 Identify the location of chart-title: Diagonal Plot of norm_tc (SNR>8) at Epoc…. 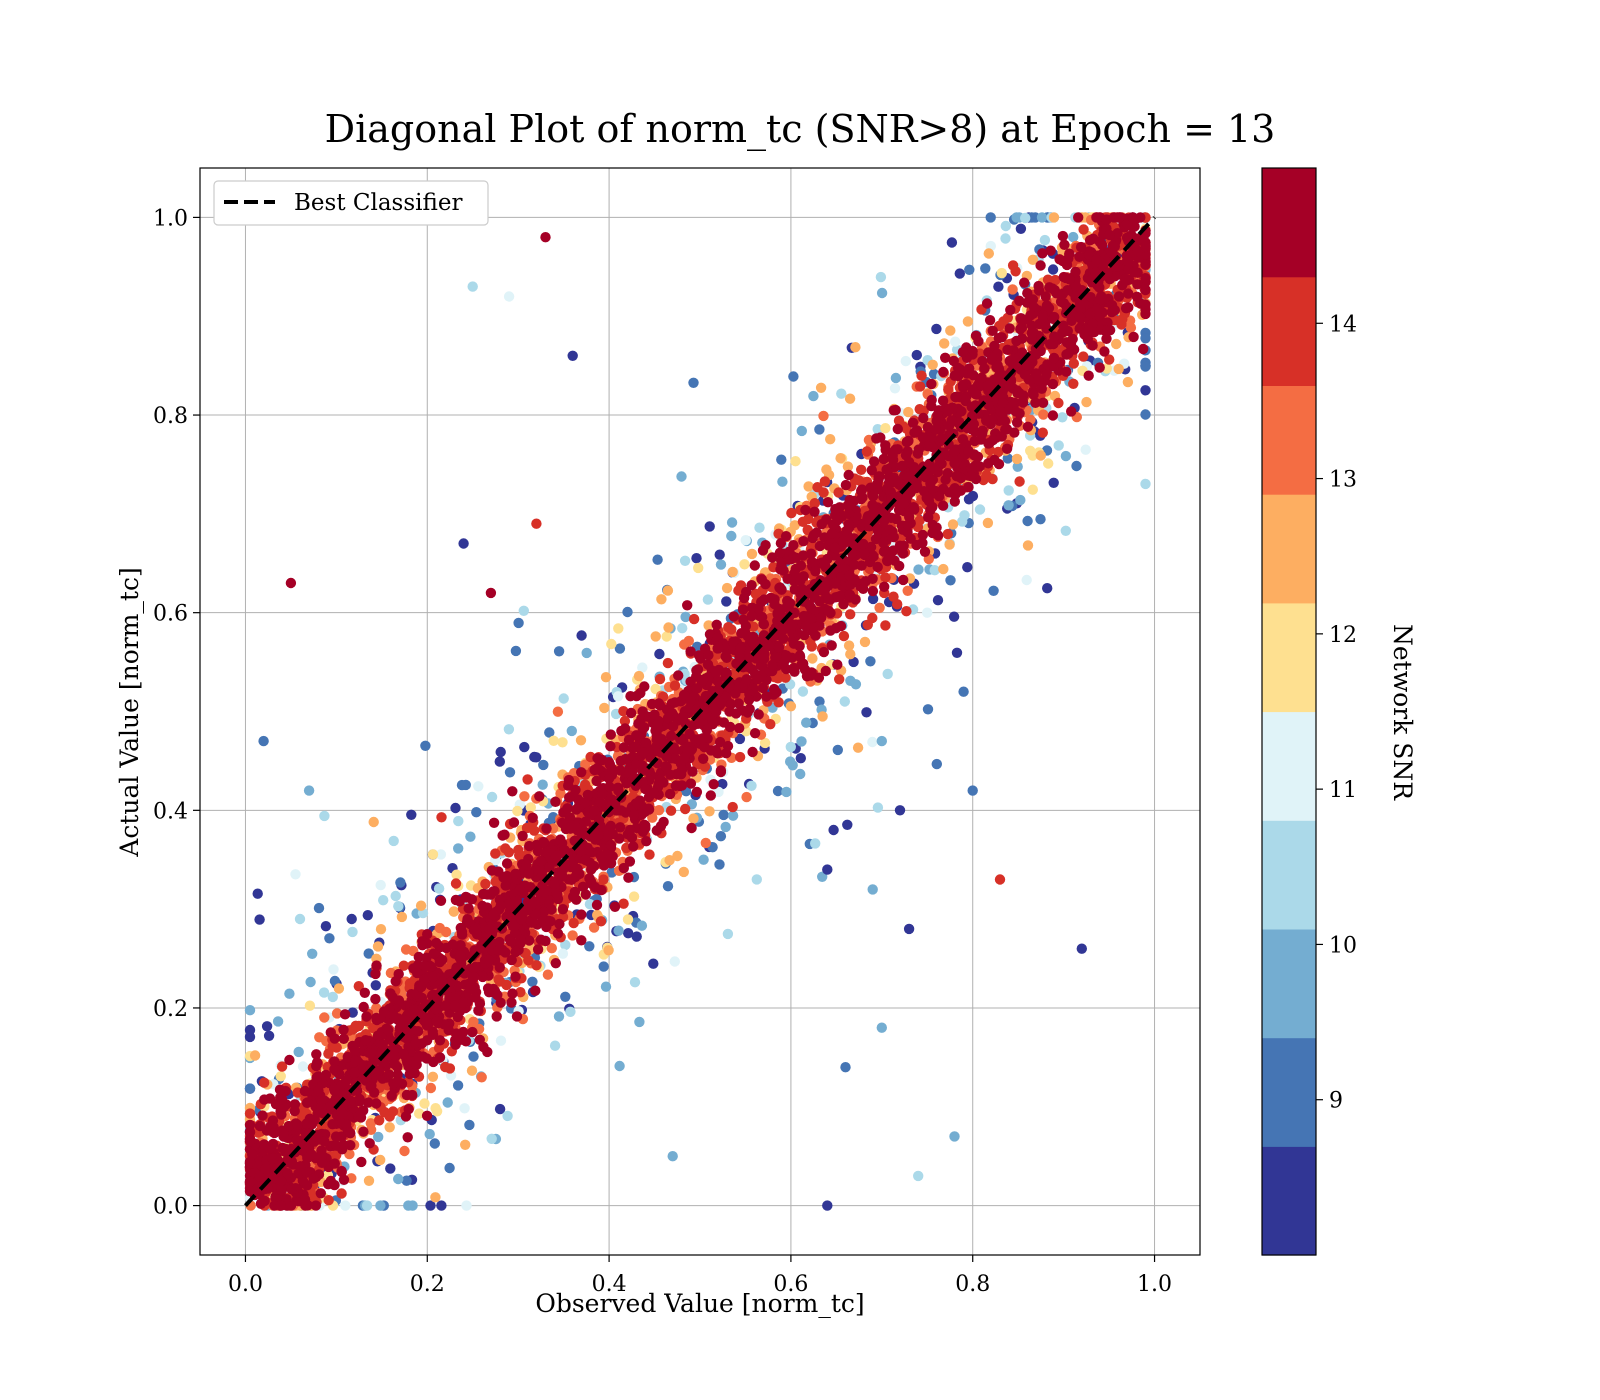
(800, 129).